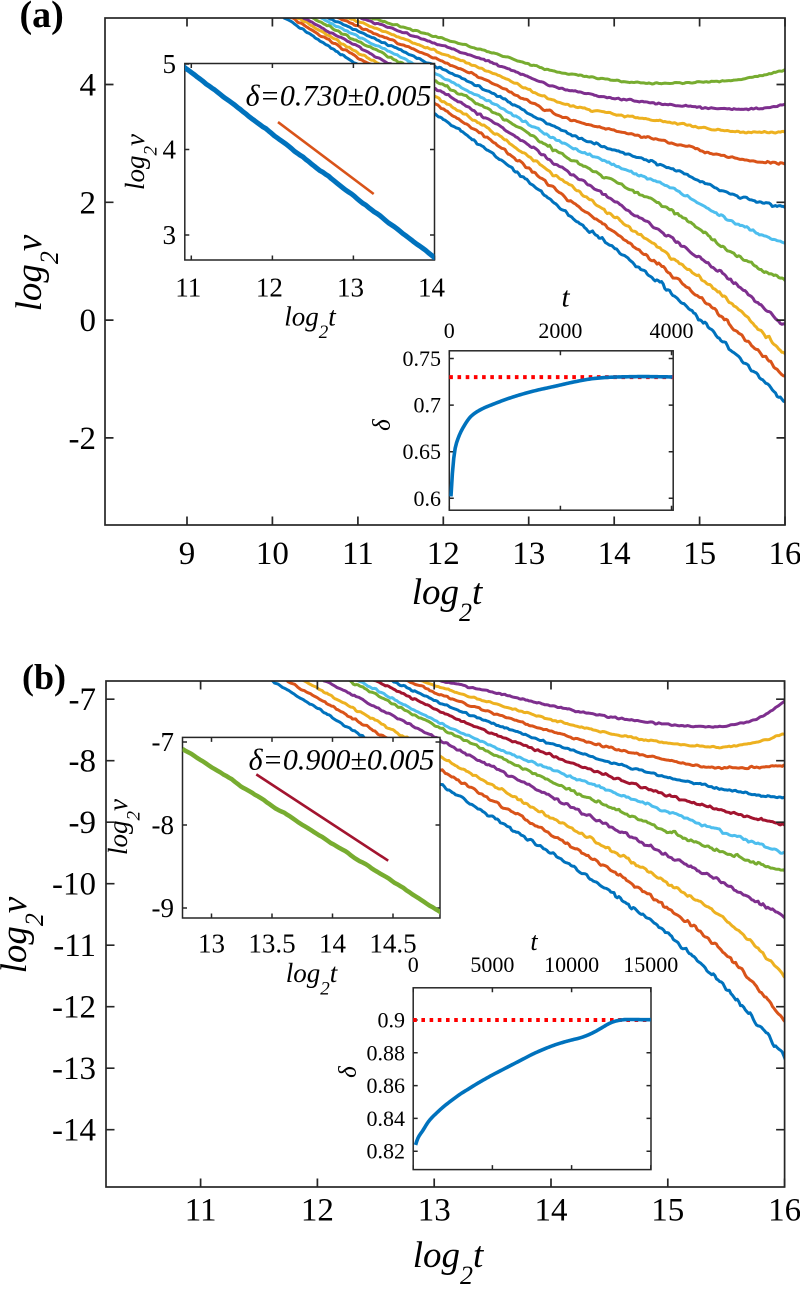 The image size is (800, 1290). Describe the element at coordinates (428, 498) in the screenshot. I see `svg-text: 0.6` at that location.